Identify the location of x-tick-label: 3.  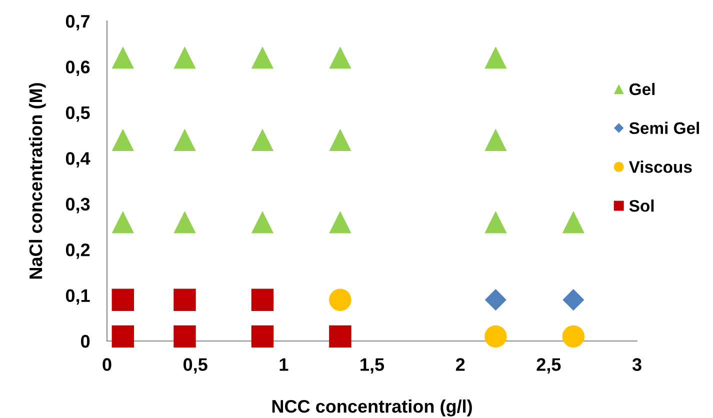
(637, 364).